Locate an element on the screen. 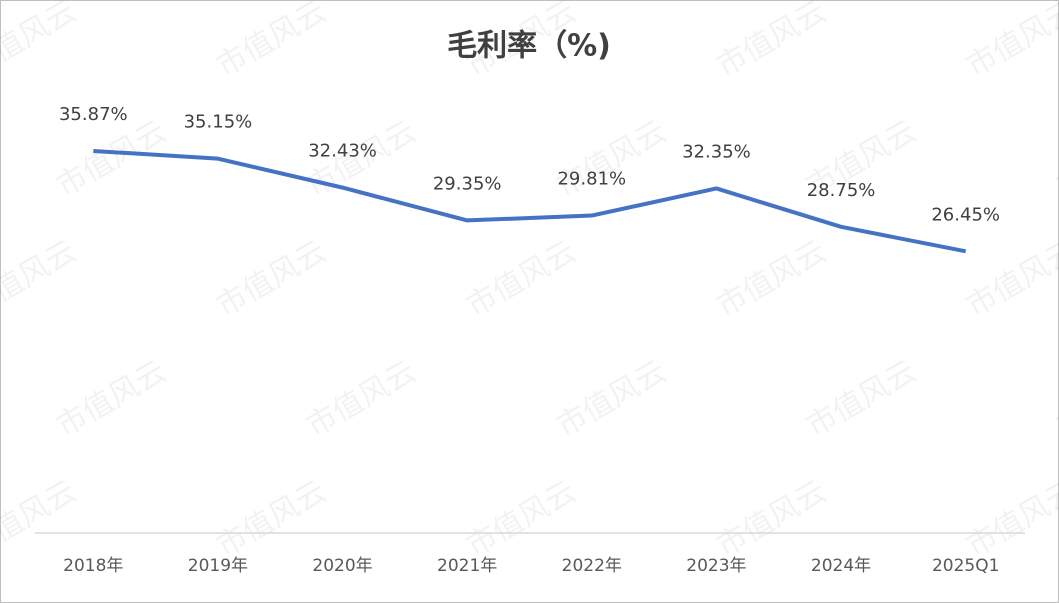 The width and height of the screenshot is (1059, 603). x-tick-label: 2019年 is located at coordinates (218, 566).